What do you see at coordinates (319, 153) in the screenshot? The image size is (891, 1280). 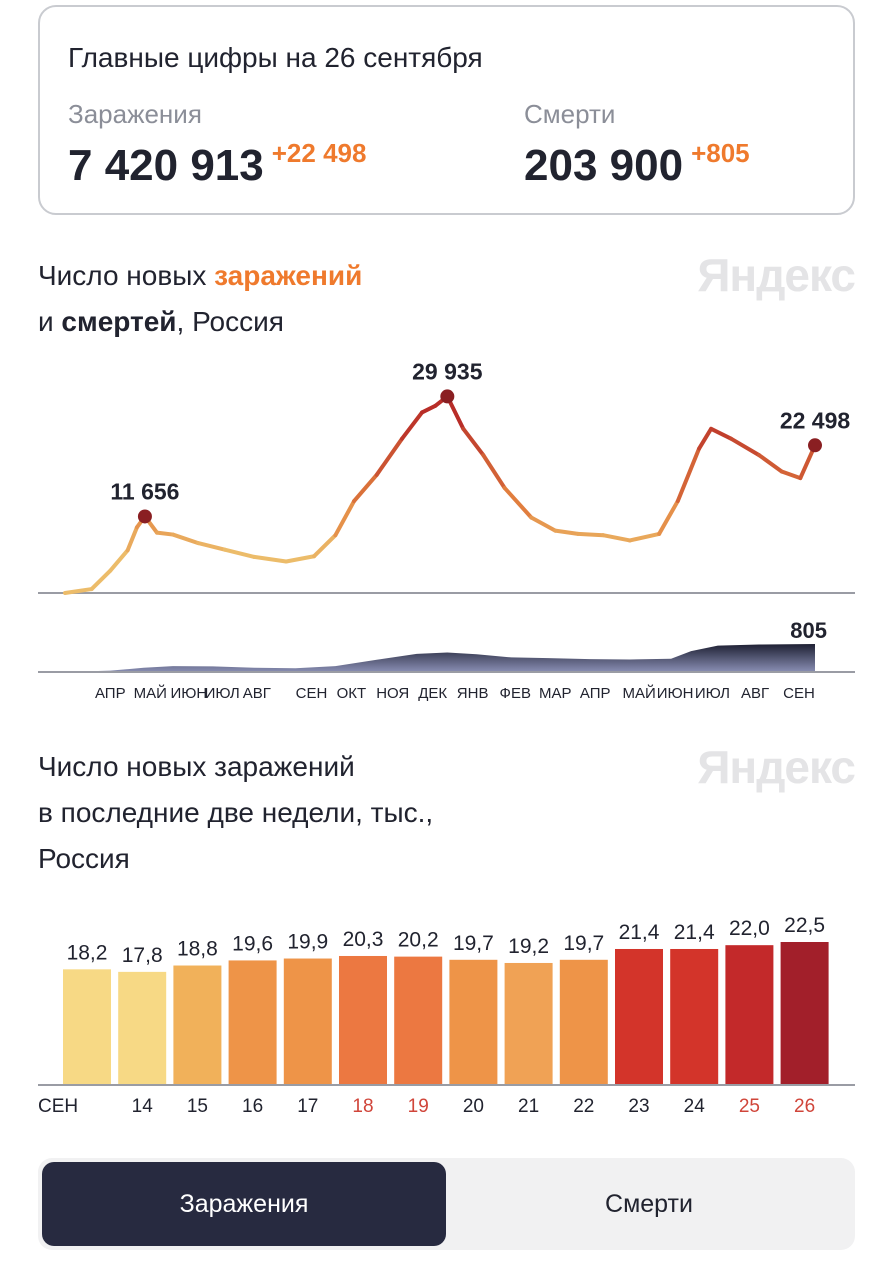 I see `infections-delta: +22 498` at bounding box center [319, 153].